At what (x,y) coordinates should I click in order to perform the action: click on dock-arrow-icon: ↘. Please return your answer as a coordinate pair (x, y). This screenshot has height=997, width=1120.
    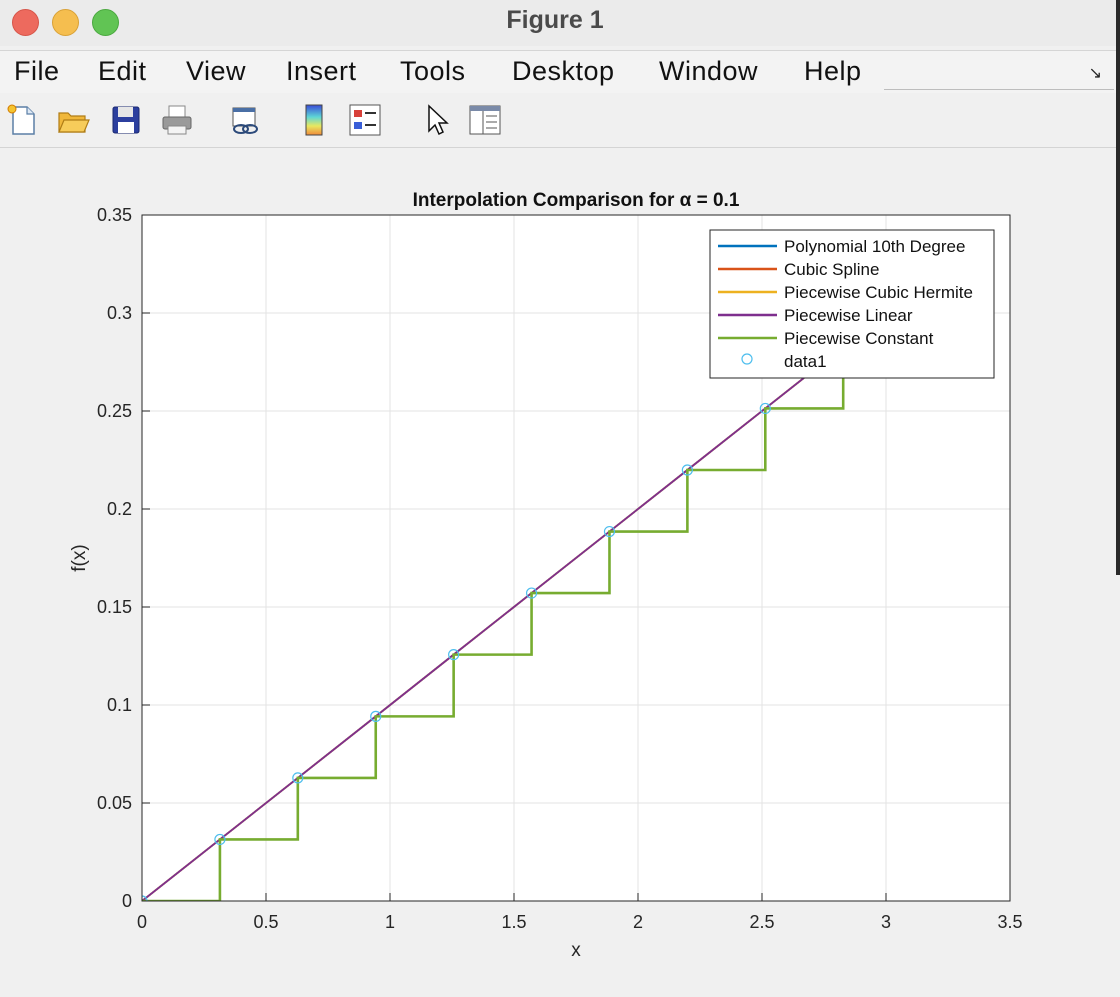
    Looking at the image, I should click on (1095, 73).